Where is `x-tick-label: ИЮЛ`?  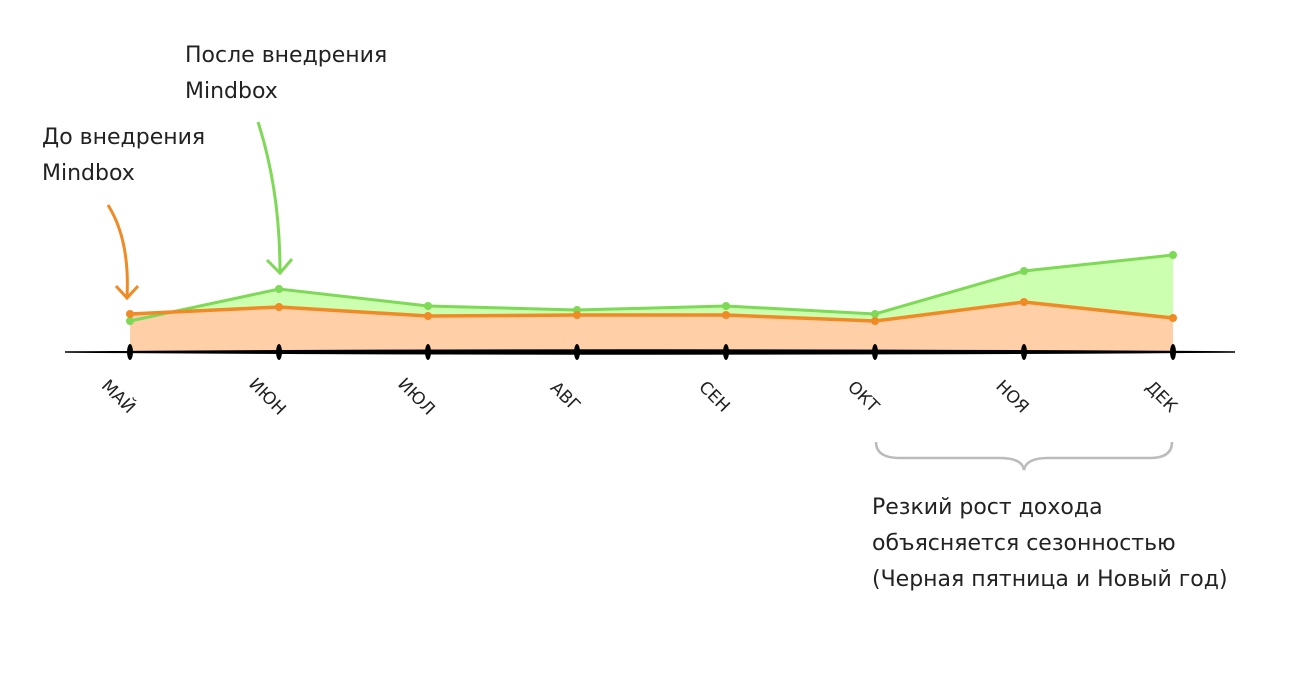 x-tick-label: ИЮЛ is located at coordinates (415, 396).